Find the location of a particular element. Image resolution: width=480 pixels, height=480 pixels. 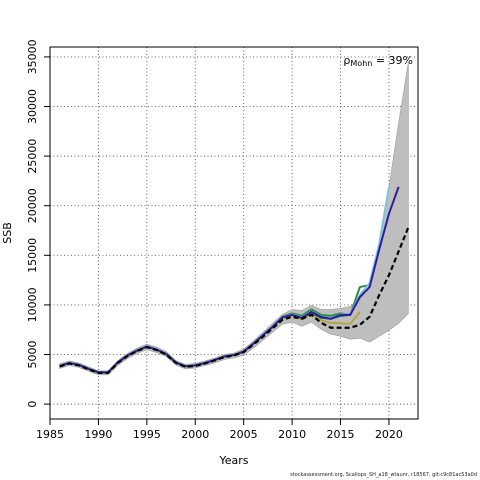

x-axis-title: Years is located at coordinates (233, 460).